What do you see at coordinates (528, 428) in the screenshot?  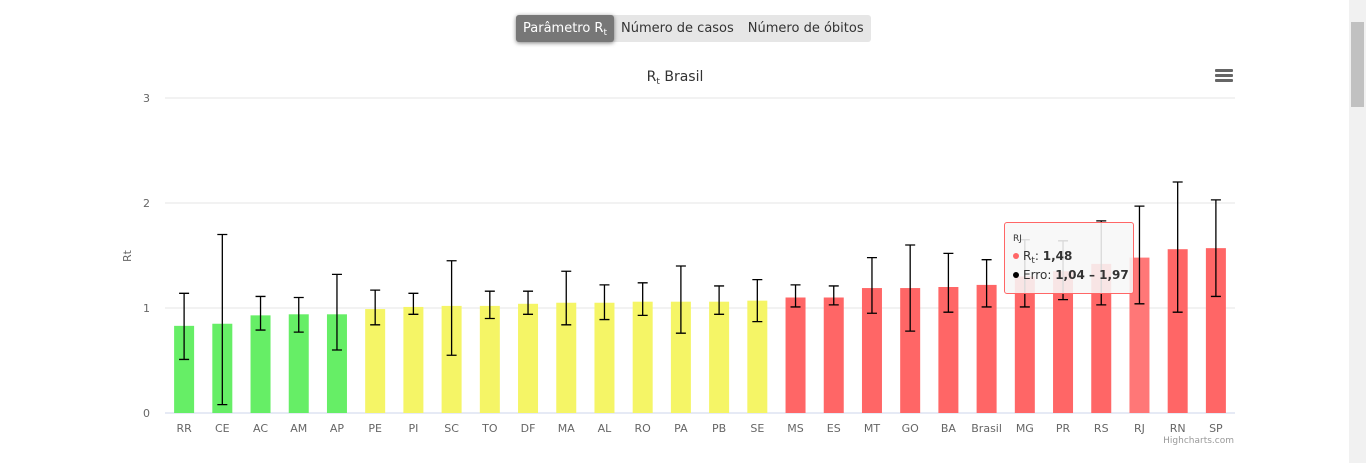 I see `x-tick-label: DF` at bounding box center [528, 428].